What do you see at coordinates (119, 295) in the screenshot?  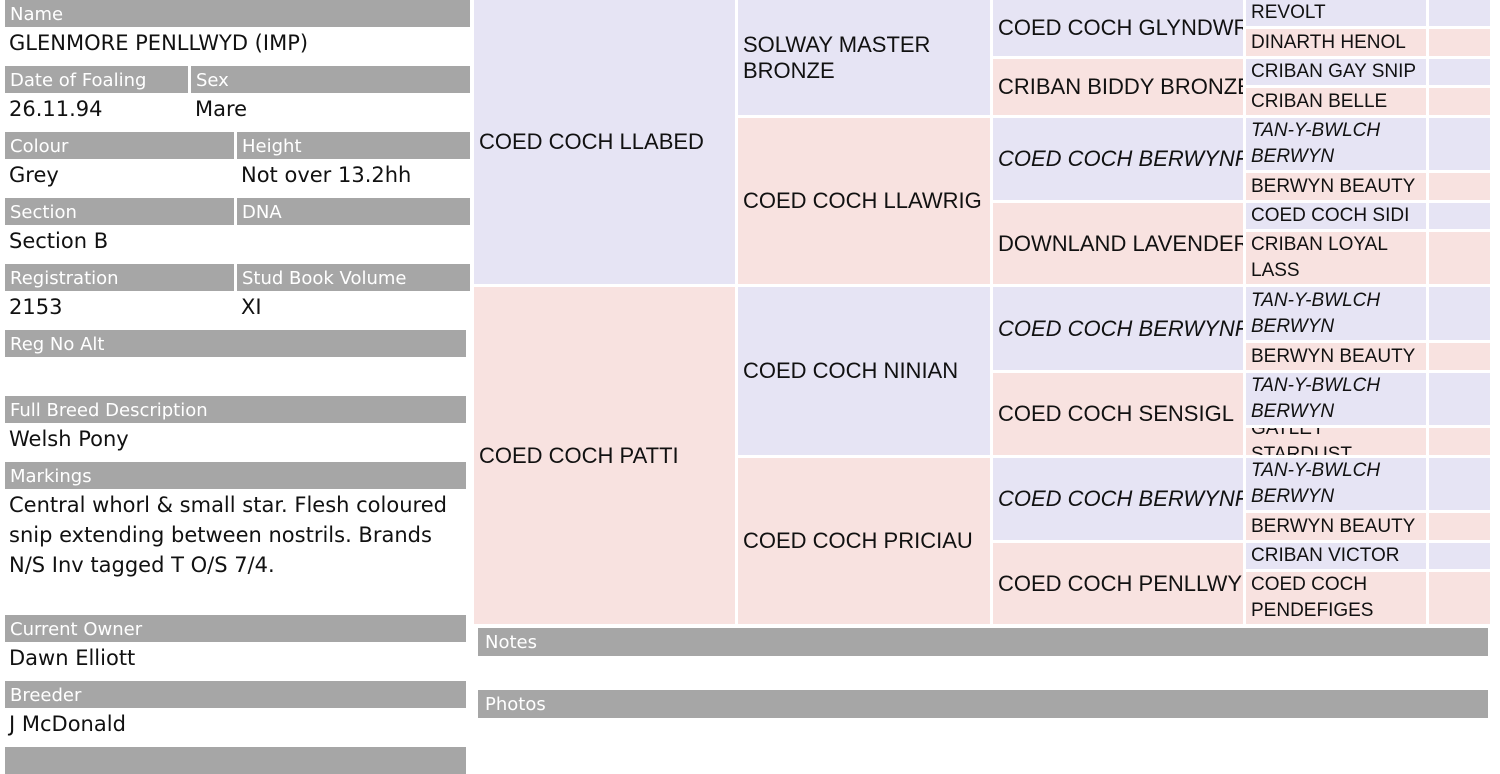 I see `field: Registration 2153` at bounding box center [119, 295].